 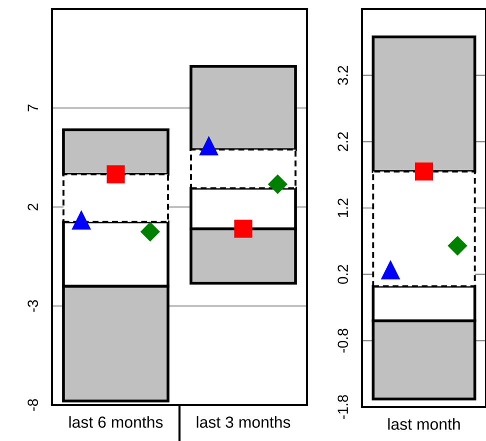 What do you see at coordinates (343, 274) in the screenshot?
I see `y-tick-label: 0.2` at bounding box center [343, 274].